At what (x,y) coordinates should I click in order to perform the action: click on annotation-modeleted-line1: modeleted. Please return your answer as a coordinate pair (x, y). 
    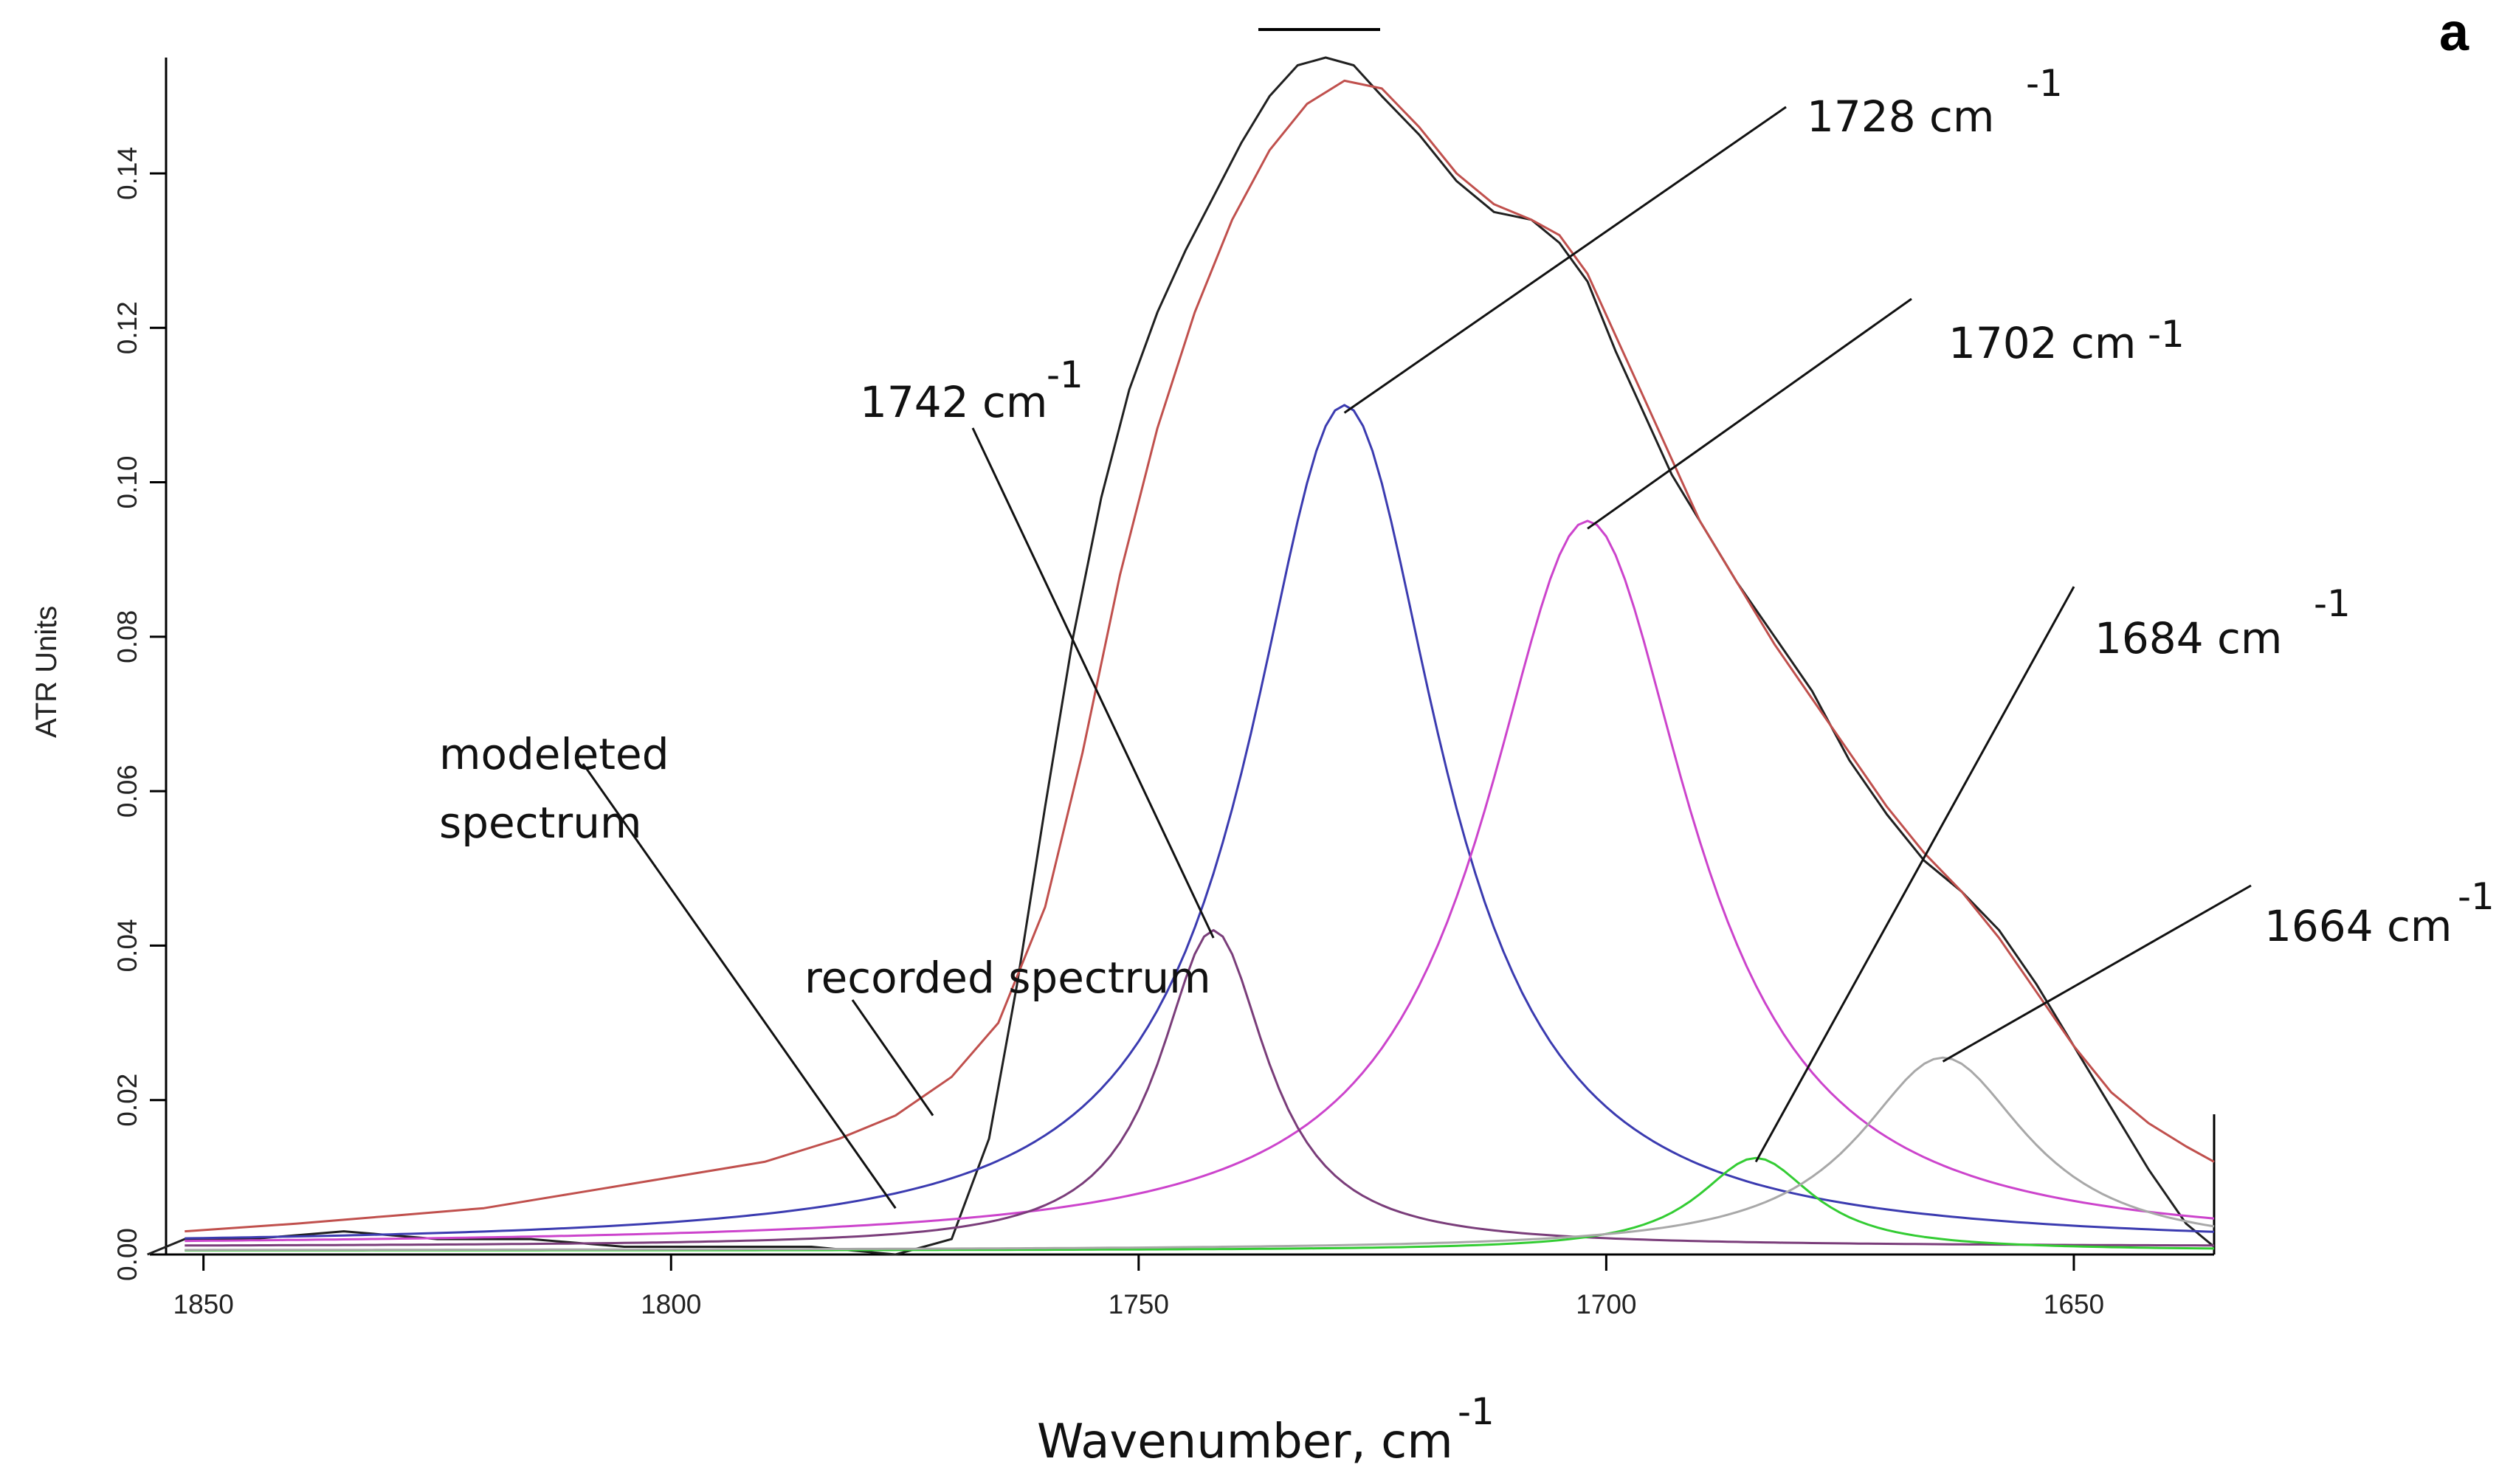
    Looking at the image, I should click on (554, 754).